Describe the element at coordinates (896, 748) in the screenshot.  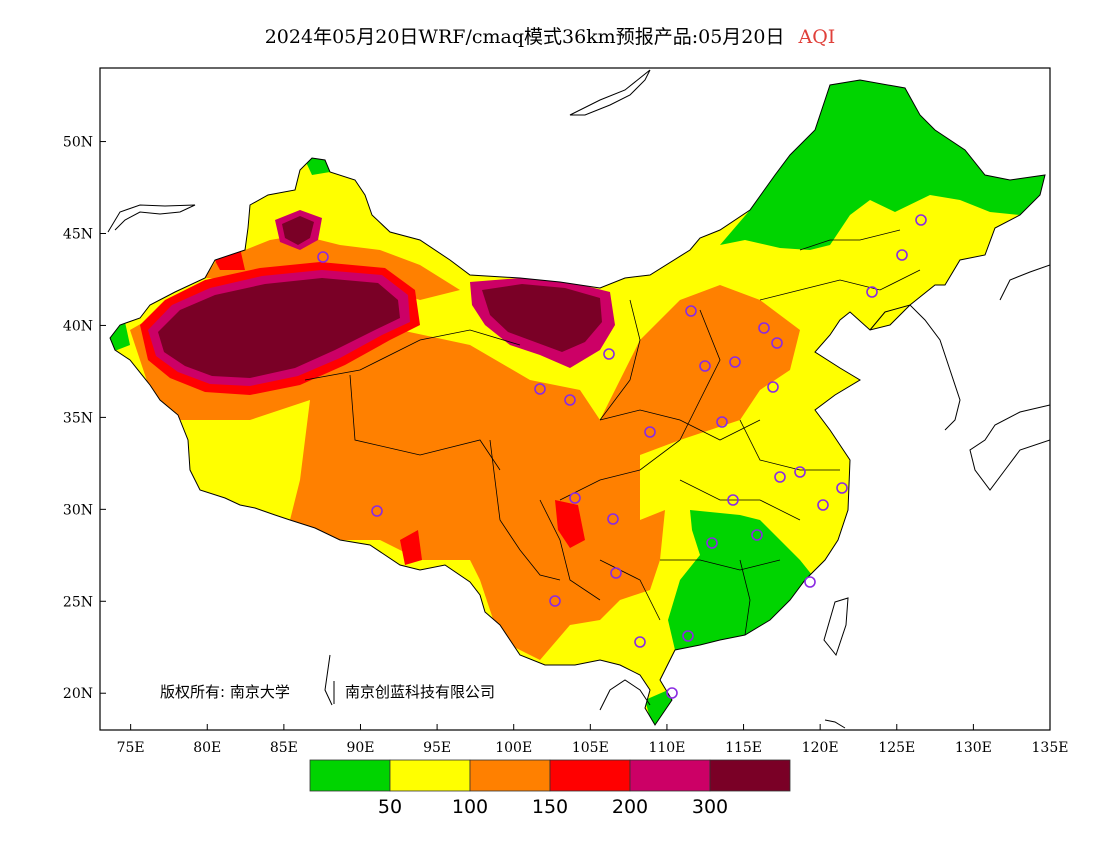
I see `lon-tick-label: 125E` at that location.